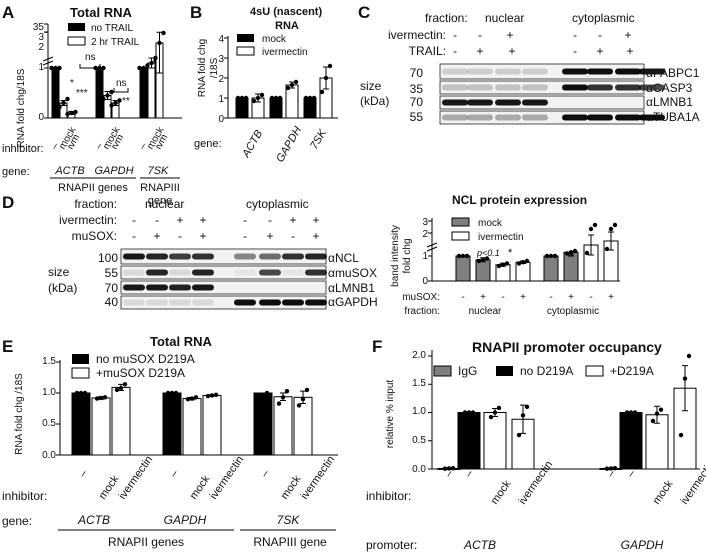 The image size is (706, 552). Describe the element at coordinates (90, 57) in the screenshot. I see `panel-a-annot-ns-1: ns` at that location.